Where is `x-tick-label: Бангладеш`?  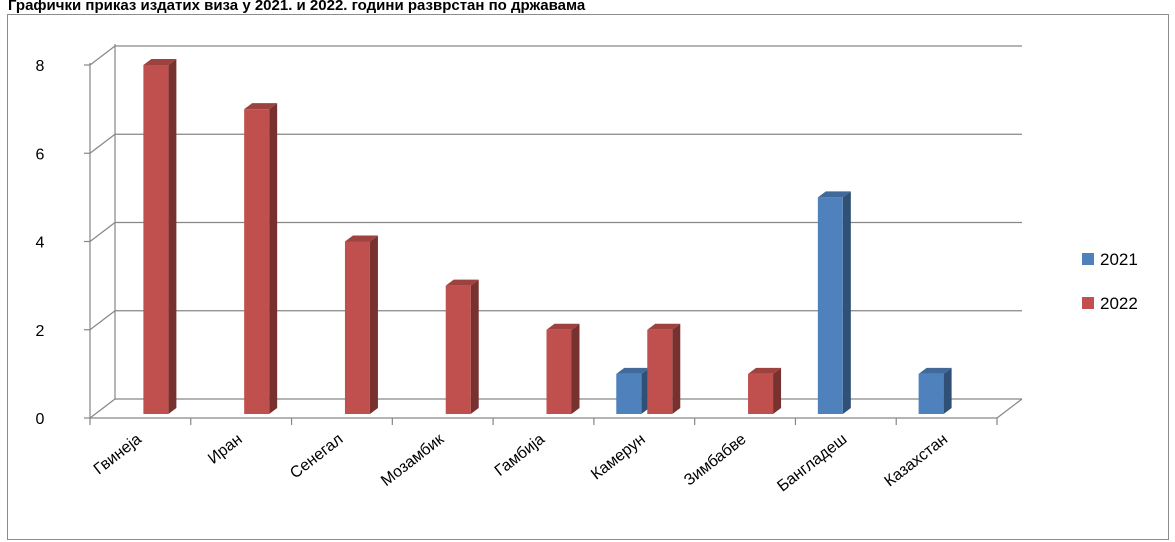 x-tick-label: Бангладеш is located at coordinates (812, 463).